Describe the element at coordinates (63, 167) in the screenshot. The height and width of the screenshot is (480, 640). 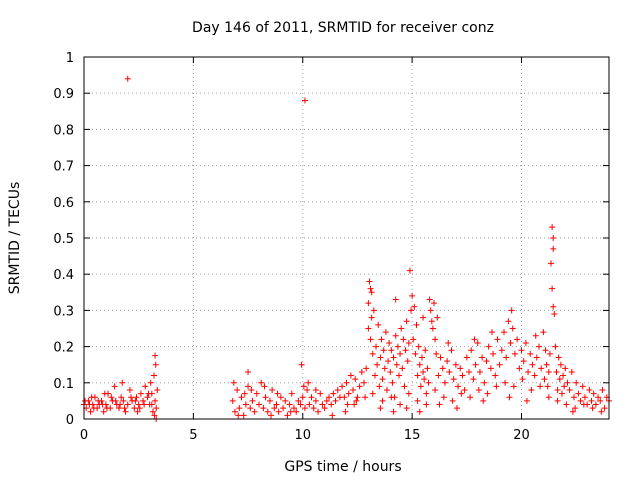
I see `y-tick-label: 0.7` at that location.